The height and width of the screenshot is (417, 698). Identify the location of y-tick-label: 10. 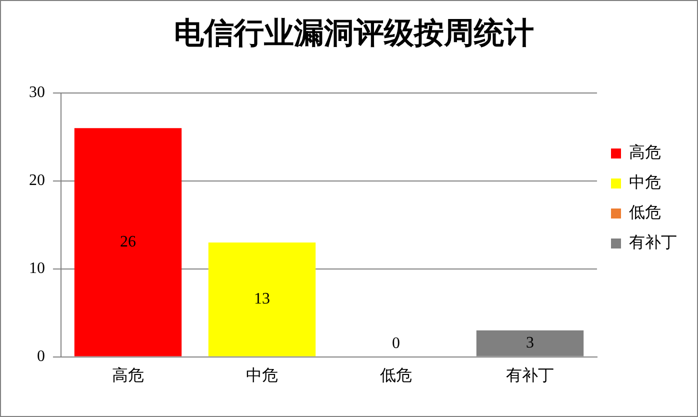
(37, 269).